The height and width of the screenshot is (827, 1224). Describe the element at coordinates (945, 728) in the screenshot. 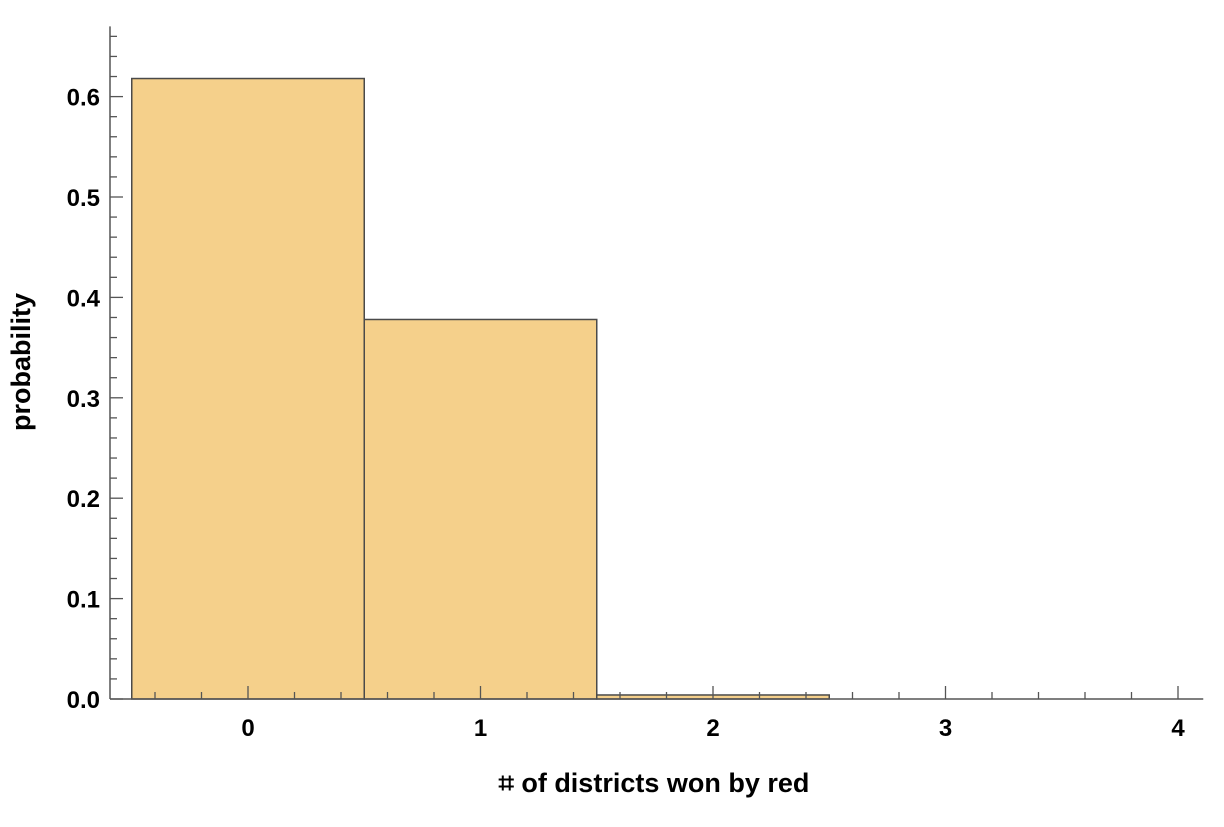

I see `x-tick-label-3: 3` at that location.